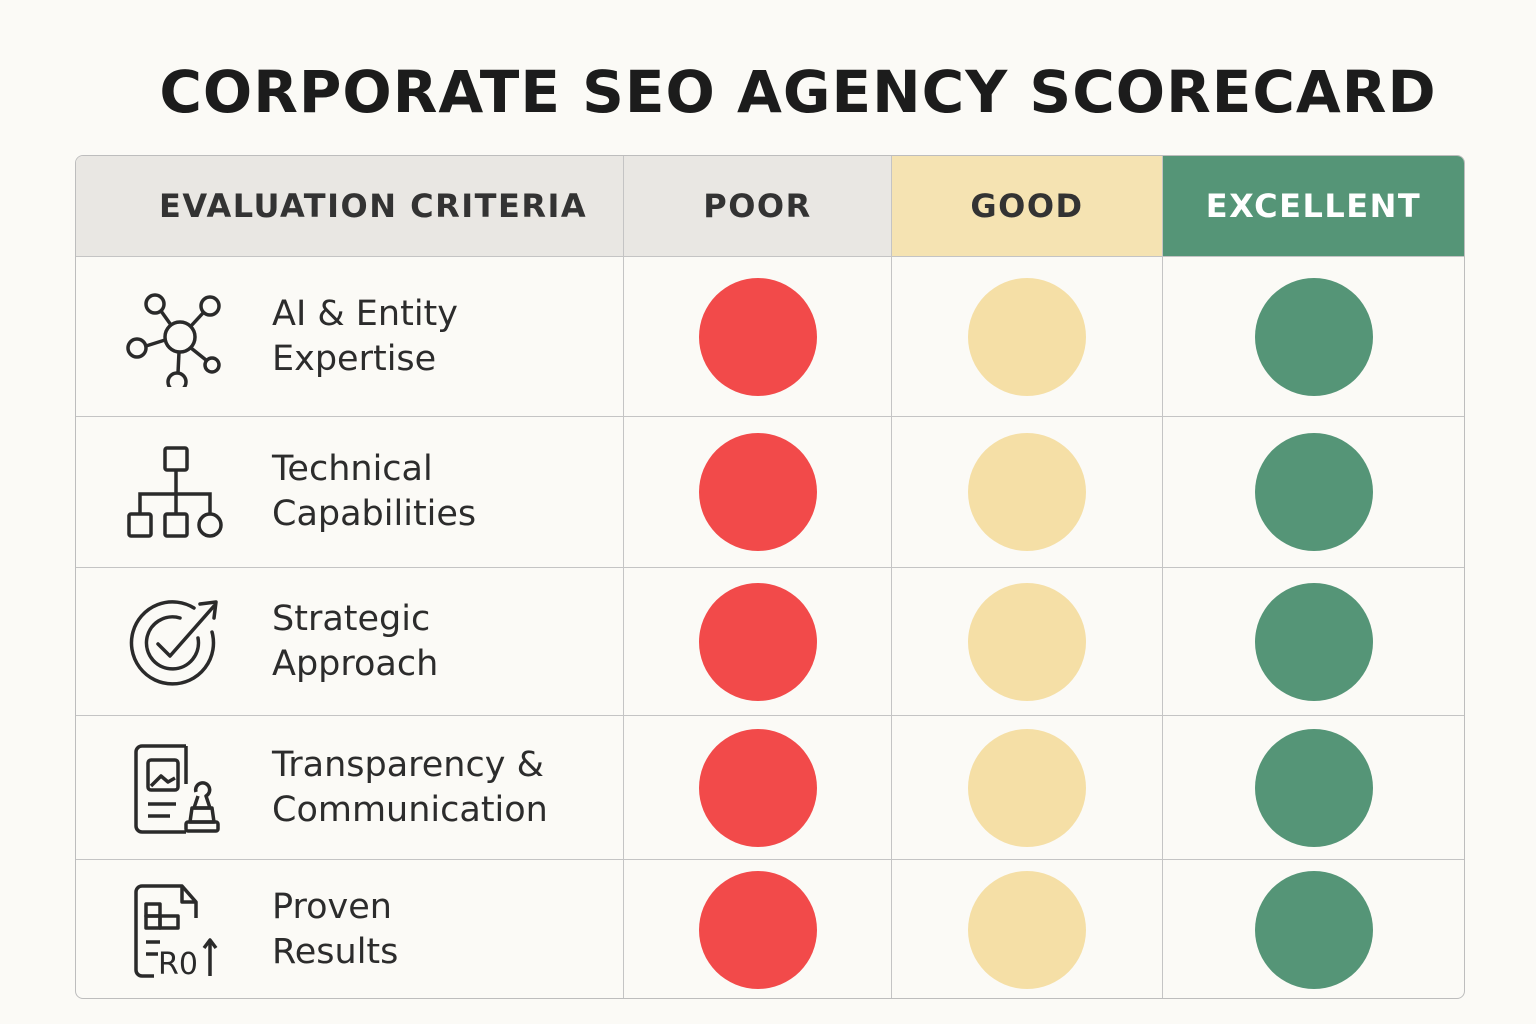 The image size is (1536, 1024). What do you see at coordinates (408, 764) in the screenshot?
I see `criteria-label-line1: Transparency &` at bounding box center [408, 764].